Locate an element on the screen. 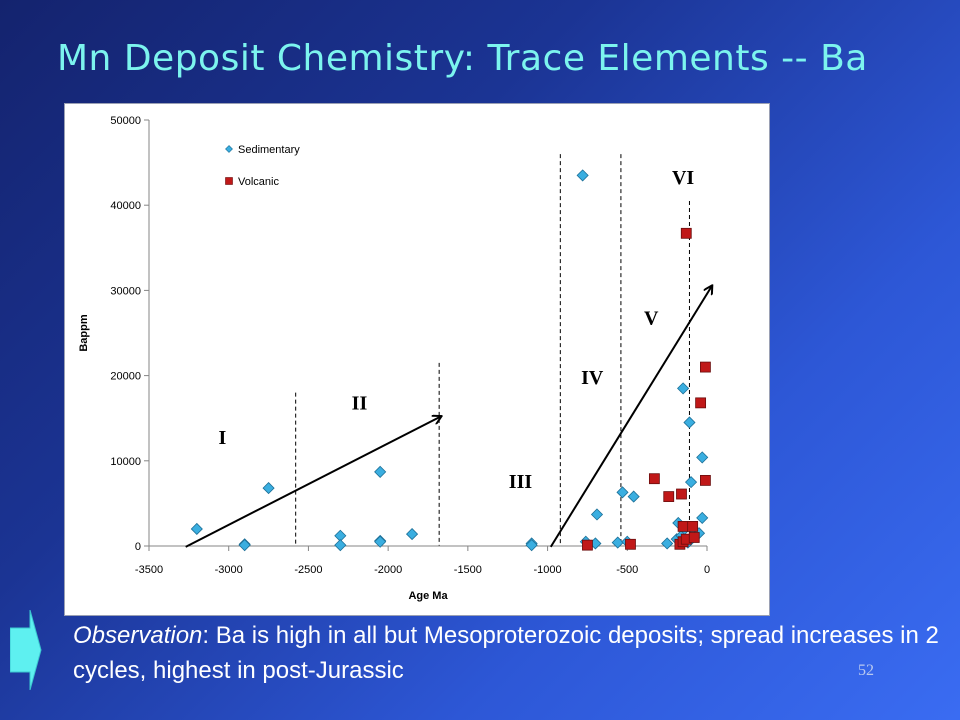  x-tick-label: -2000 is located at coordinates (388, 570).